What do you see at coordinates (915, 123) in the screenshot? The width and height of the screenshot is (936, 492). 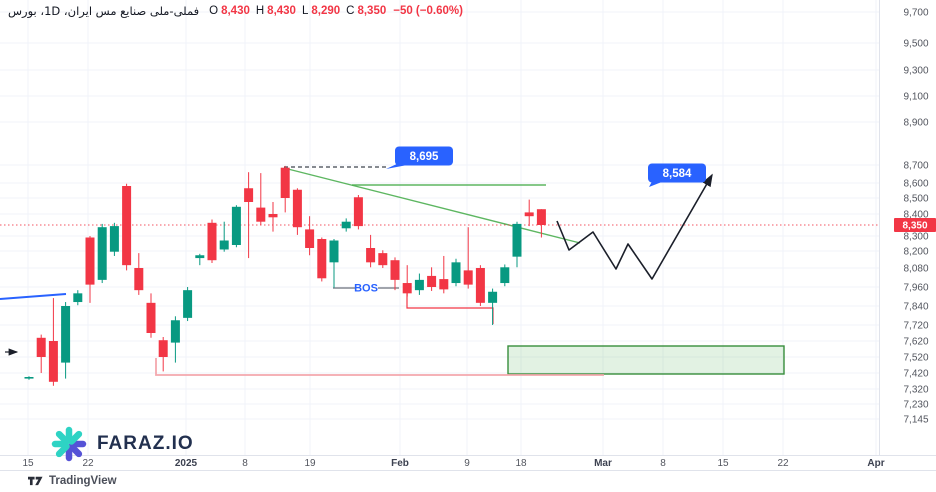 I see `price-tick-label: 8,900` at bounding box center [915, 123].